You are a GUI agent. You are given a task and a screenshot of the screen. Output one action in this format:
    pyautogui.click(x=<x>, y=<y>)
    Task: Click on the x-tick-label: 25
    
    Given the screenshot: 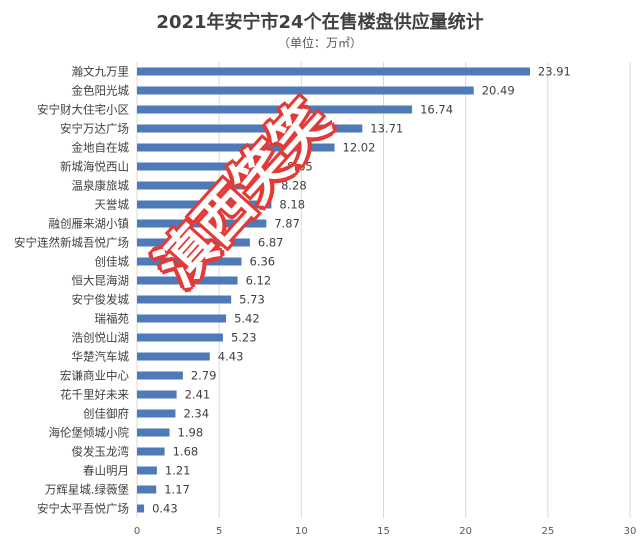 What is the action you would take?
    pyautogui.click(x=547, y=531)
    